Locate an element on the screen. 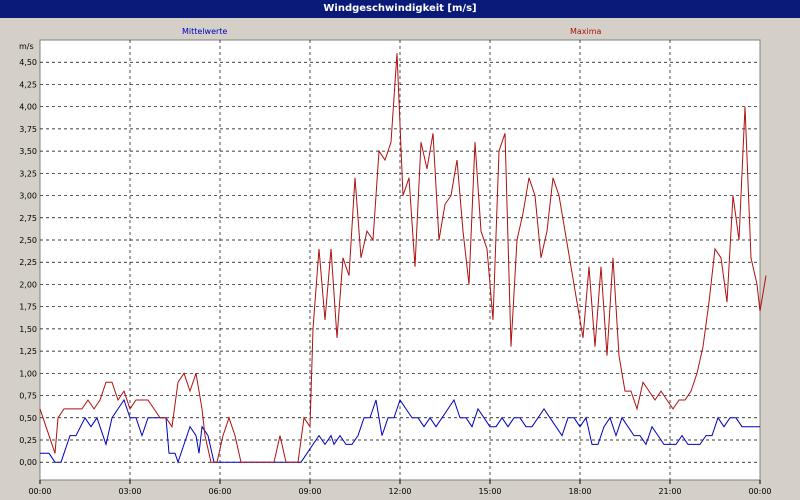  y-tick-label: 3,25 is located at coordinates (28, 173).